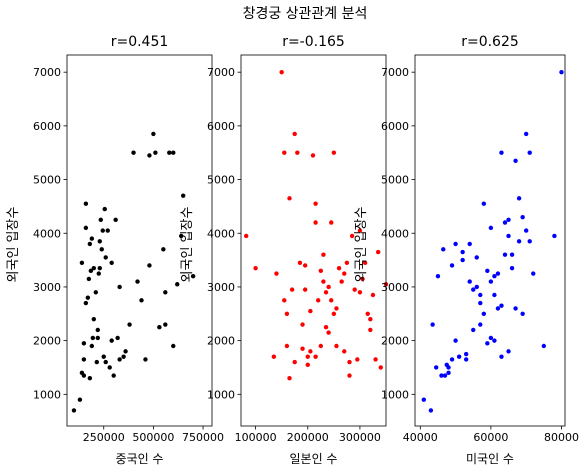 The image size is (583, 473). What do you see at coordinates (395, 287) in the screenshot?
I see `y-tick-label: 3000` at bounding box center [395, 287].